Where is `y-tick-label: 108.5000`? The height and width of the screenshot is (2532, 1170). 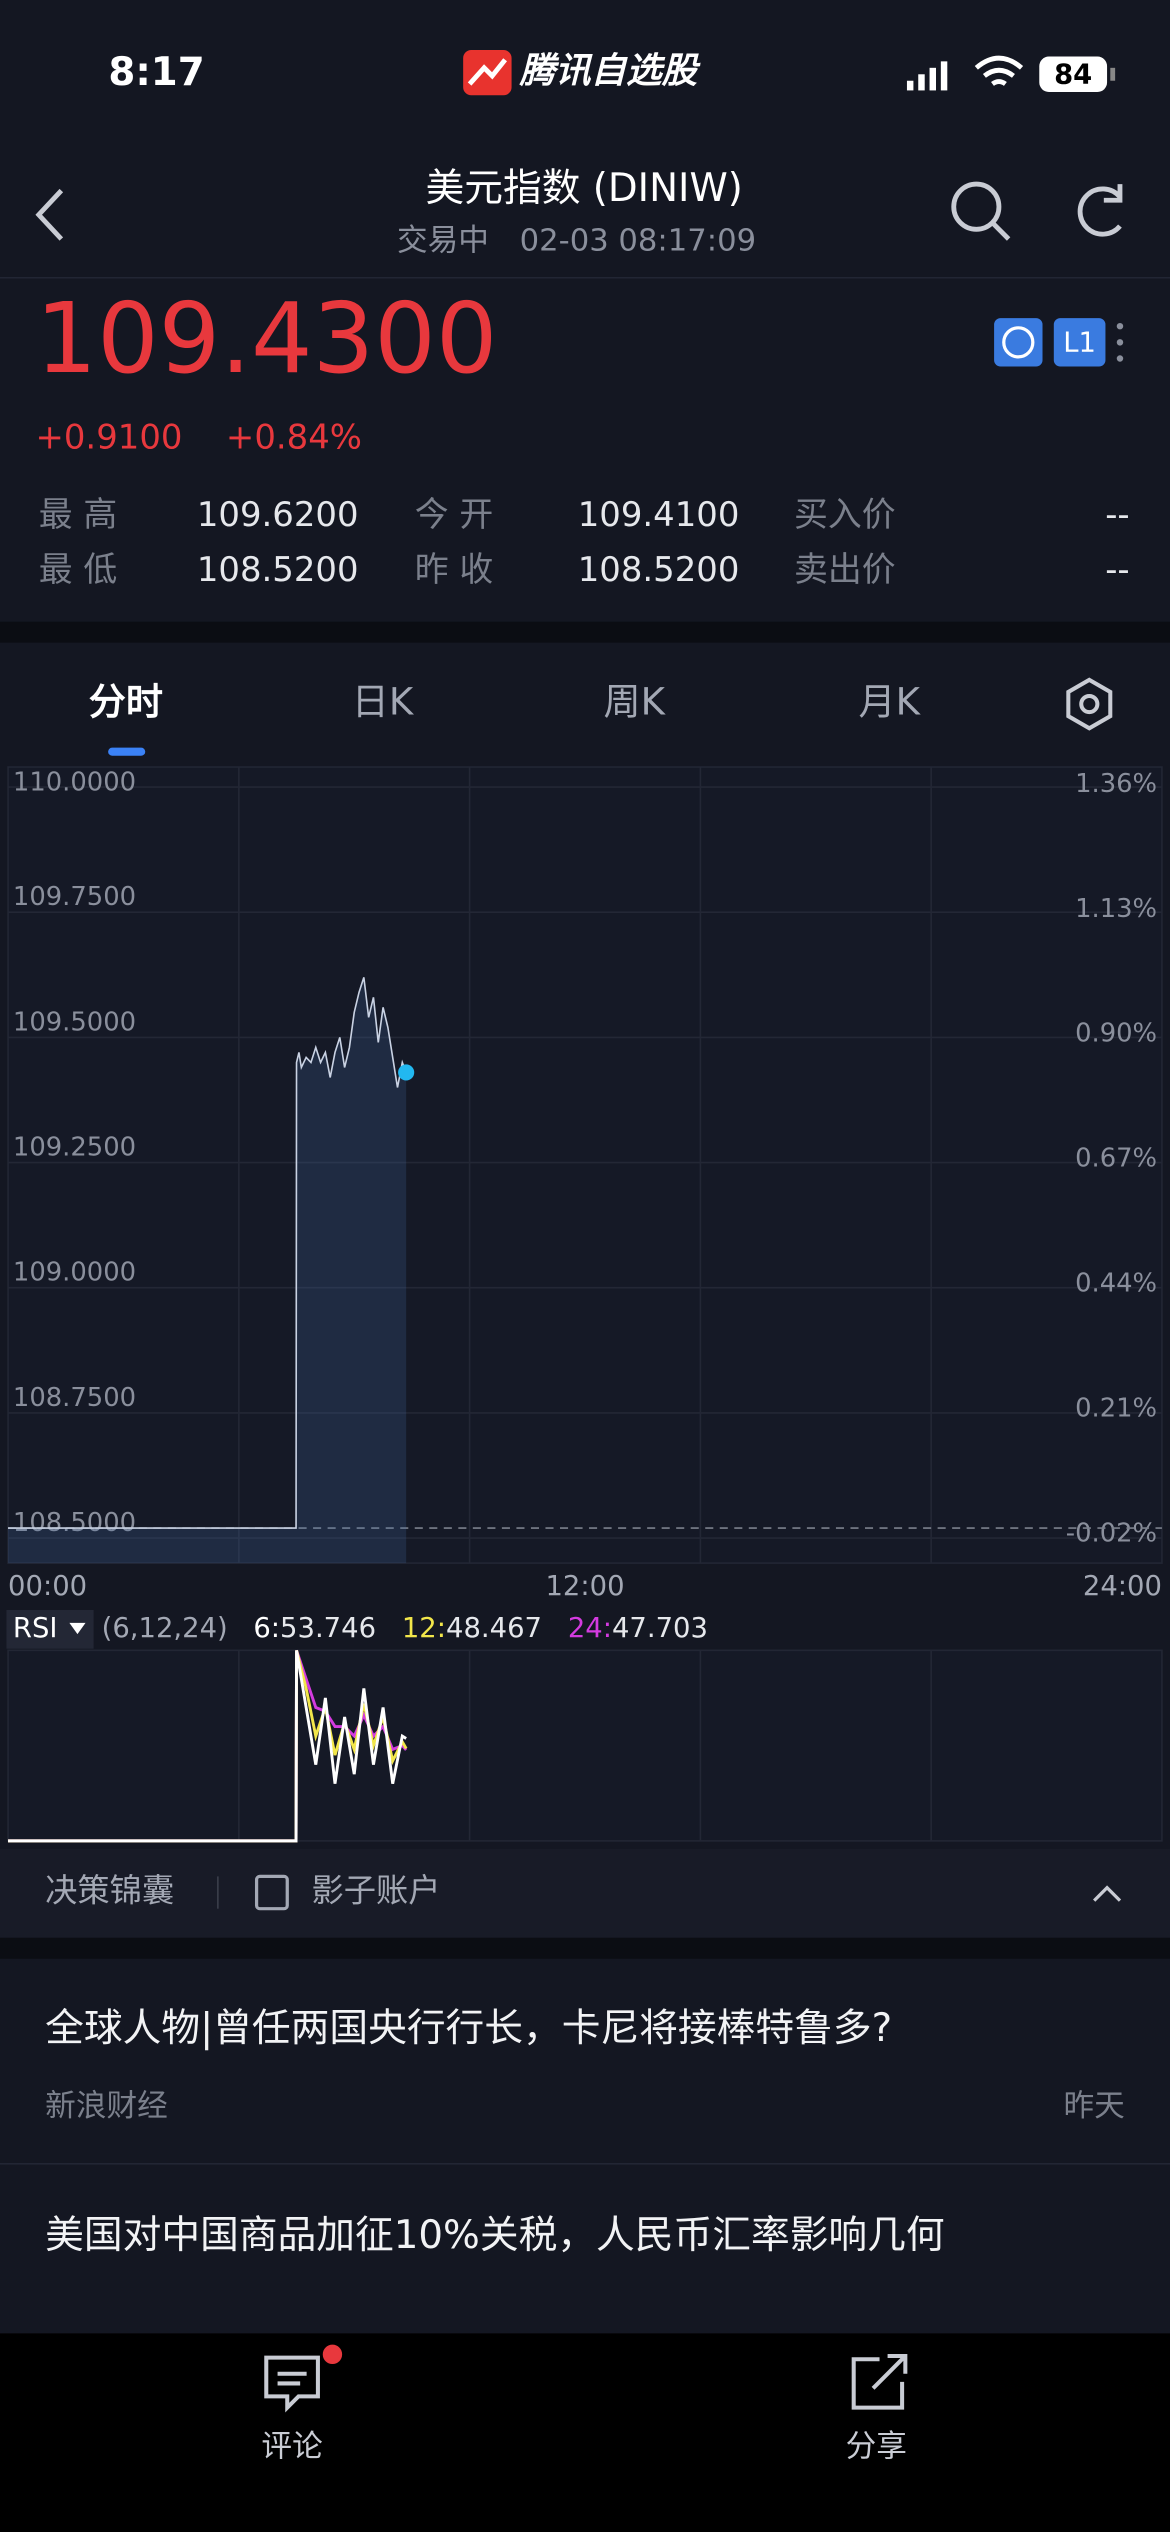
y-tick-label: 108.5000 is located at coordinates (74, 1523).